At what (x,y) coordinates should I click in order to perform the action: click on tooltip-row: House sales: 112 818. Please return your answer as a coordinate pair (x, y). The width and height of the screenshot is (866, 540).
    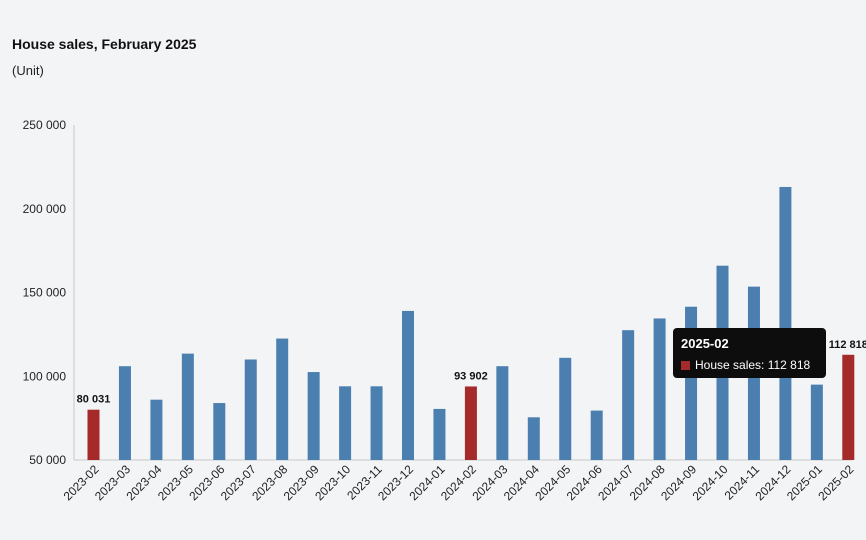
    Looking at the image, I should click on (745, 365).